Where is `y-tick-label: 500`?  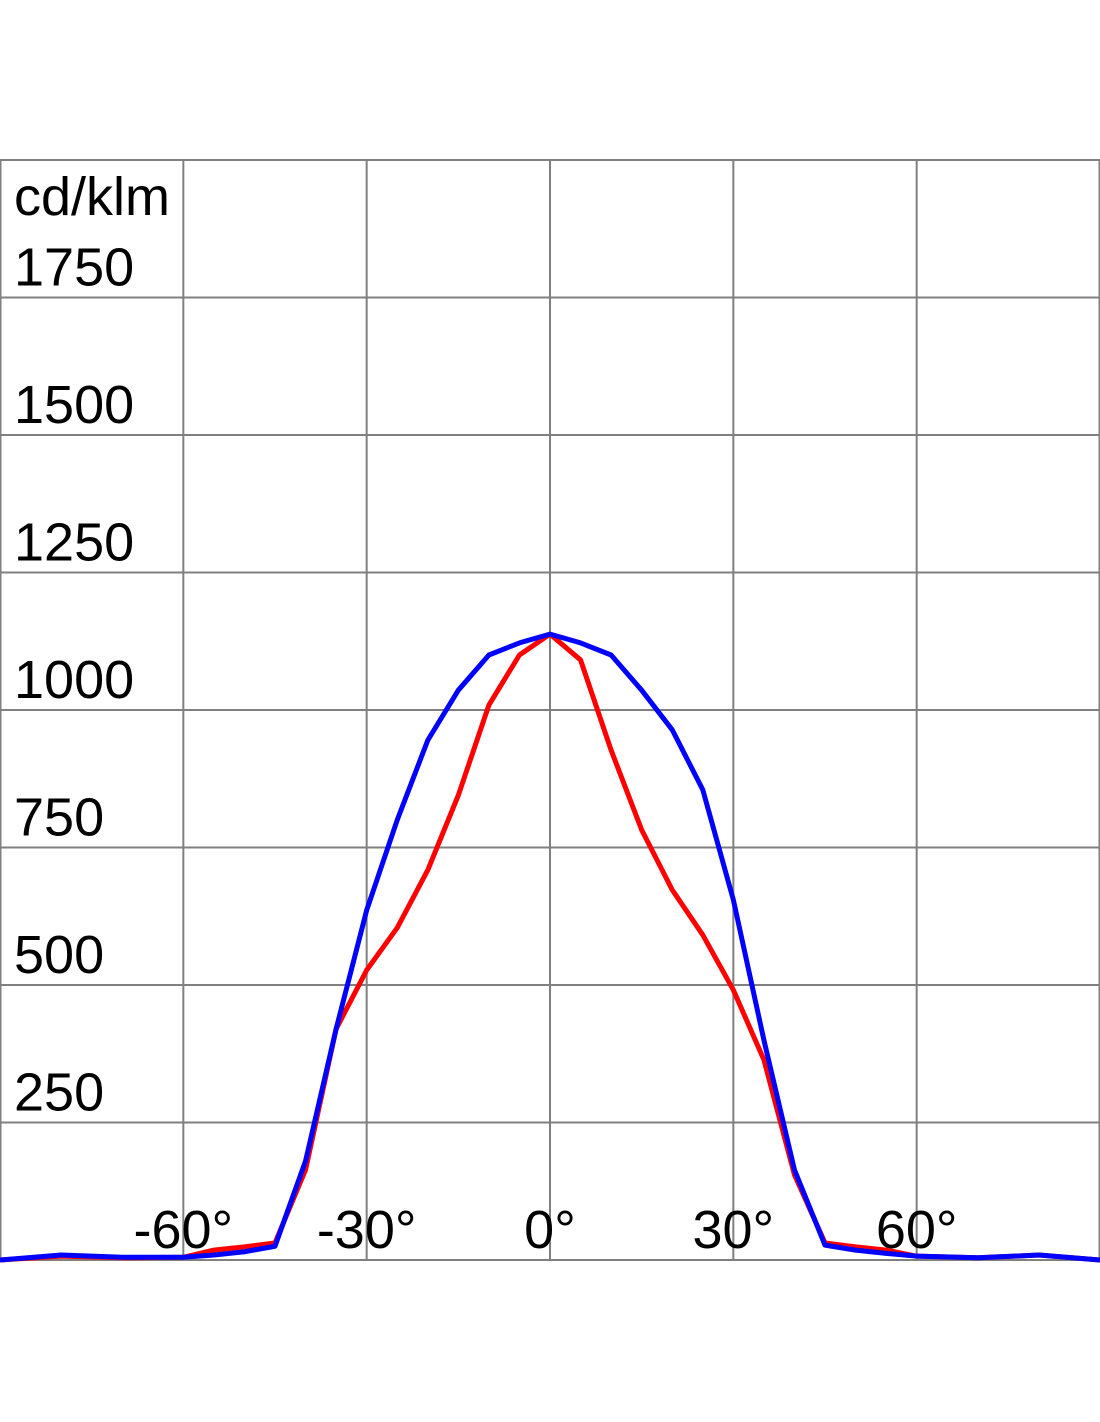 y-tick-label: 500 is located at coordinates (59, 955).